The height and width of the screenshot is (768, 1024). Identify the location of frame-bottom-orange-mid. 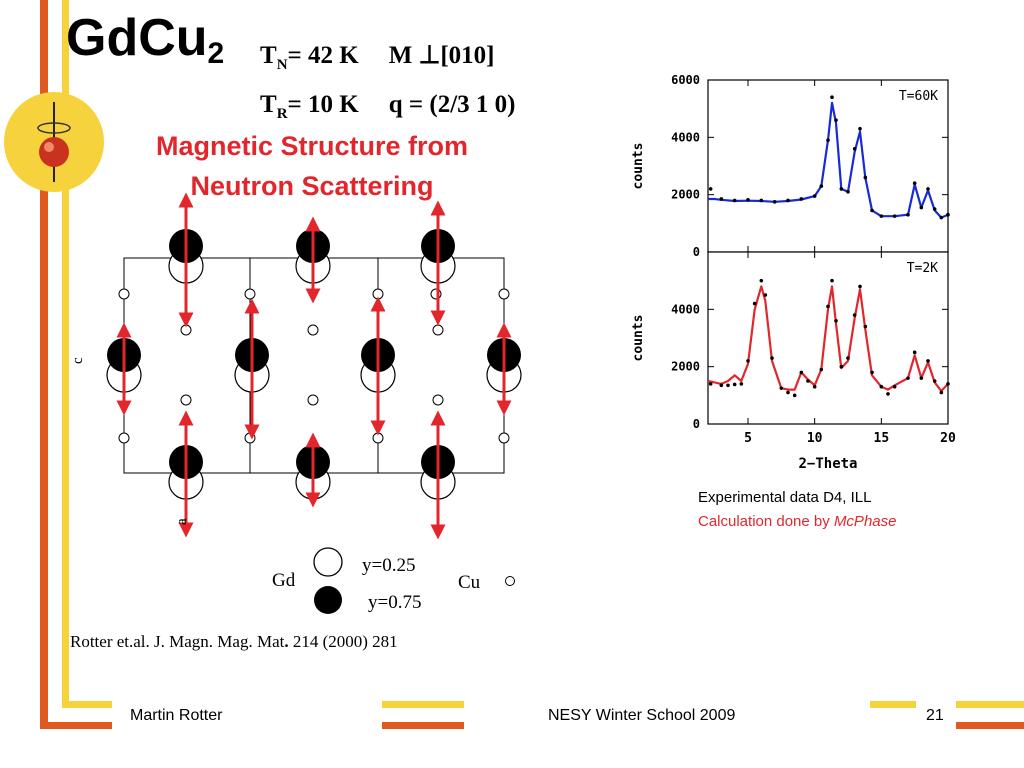
(423, 725).